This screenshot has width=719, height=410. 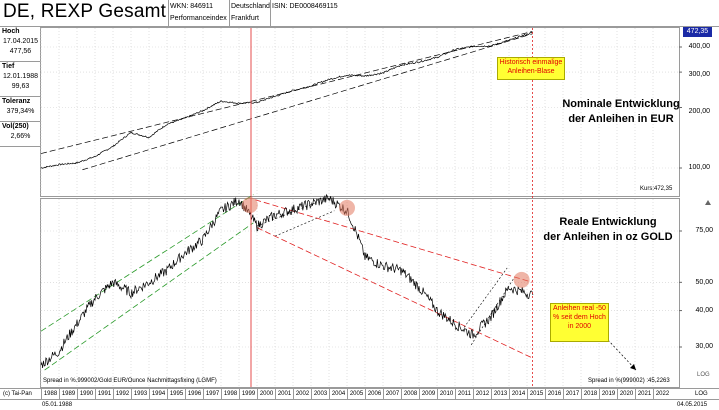 I want to click on year-tick-label: 2006, so click(x=374, y=394).